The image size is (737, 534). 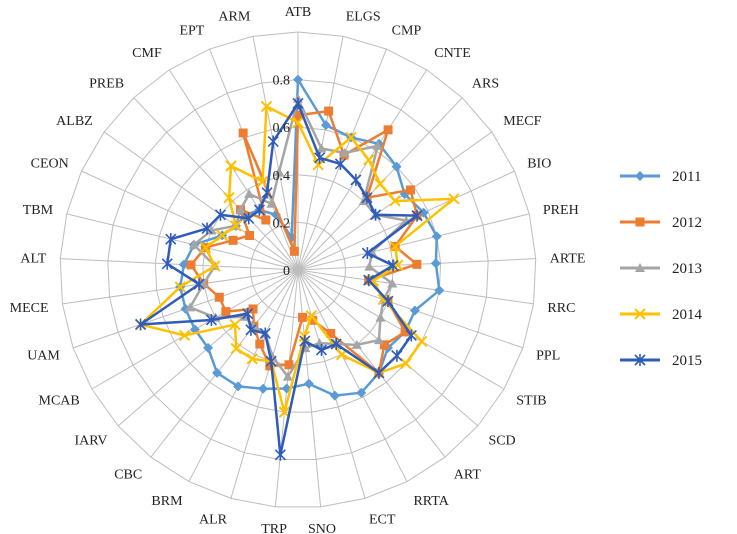 I want to click on point-2015-STIB, so click(x=411, y=335).